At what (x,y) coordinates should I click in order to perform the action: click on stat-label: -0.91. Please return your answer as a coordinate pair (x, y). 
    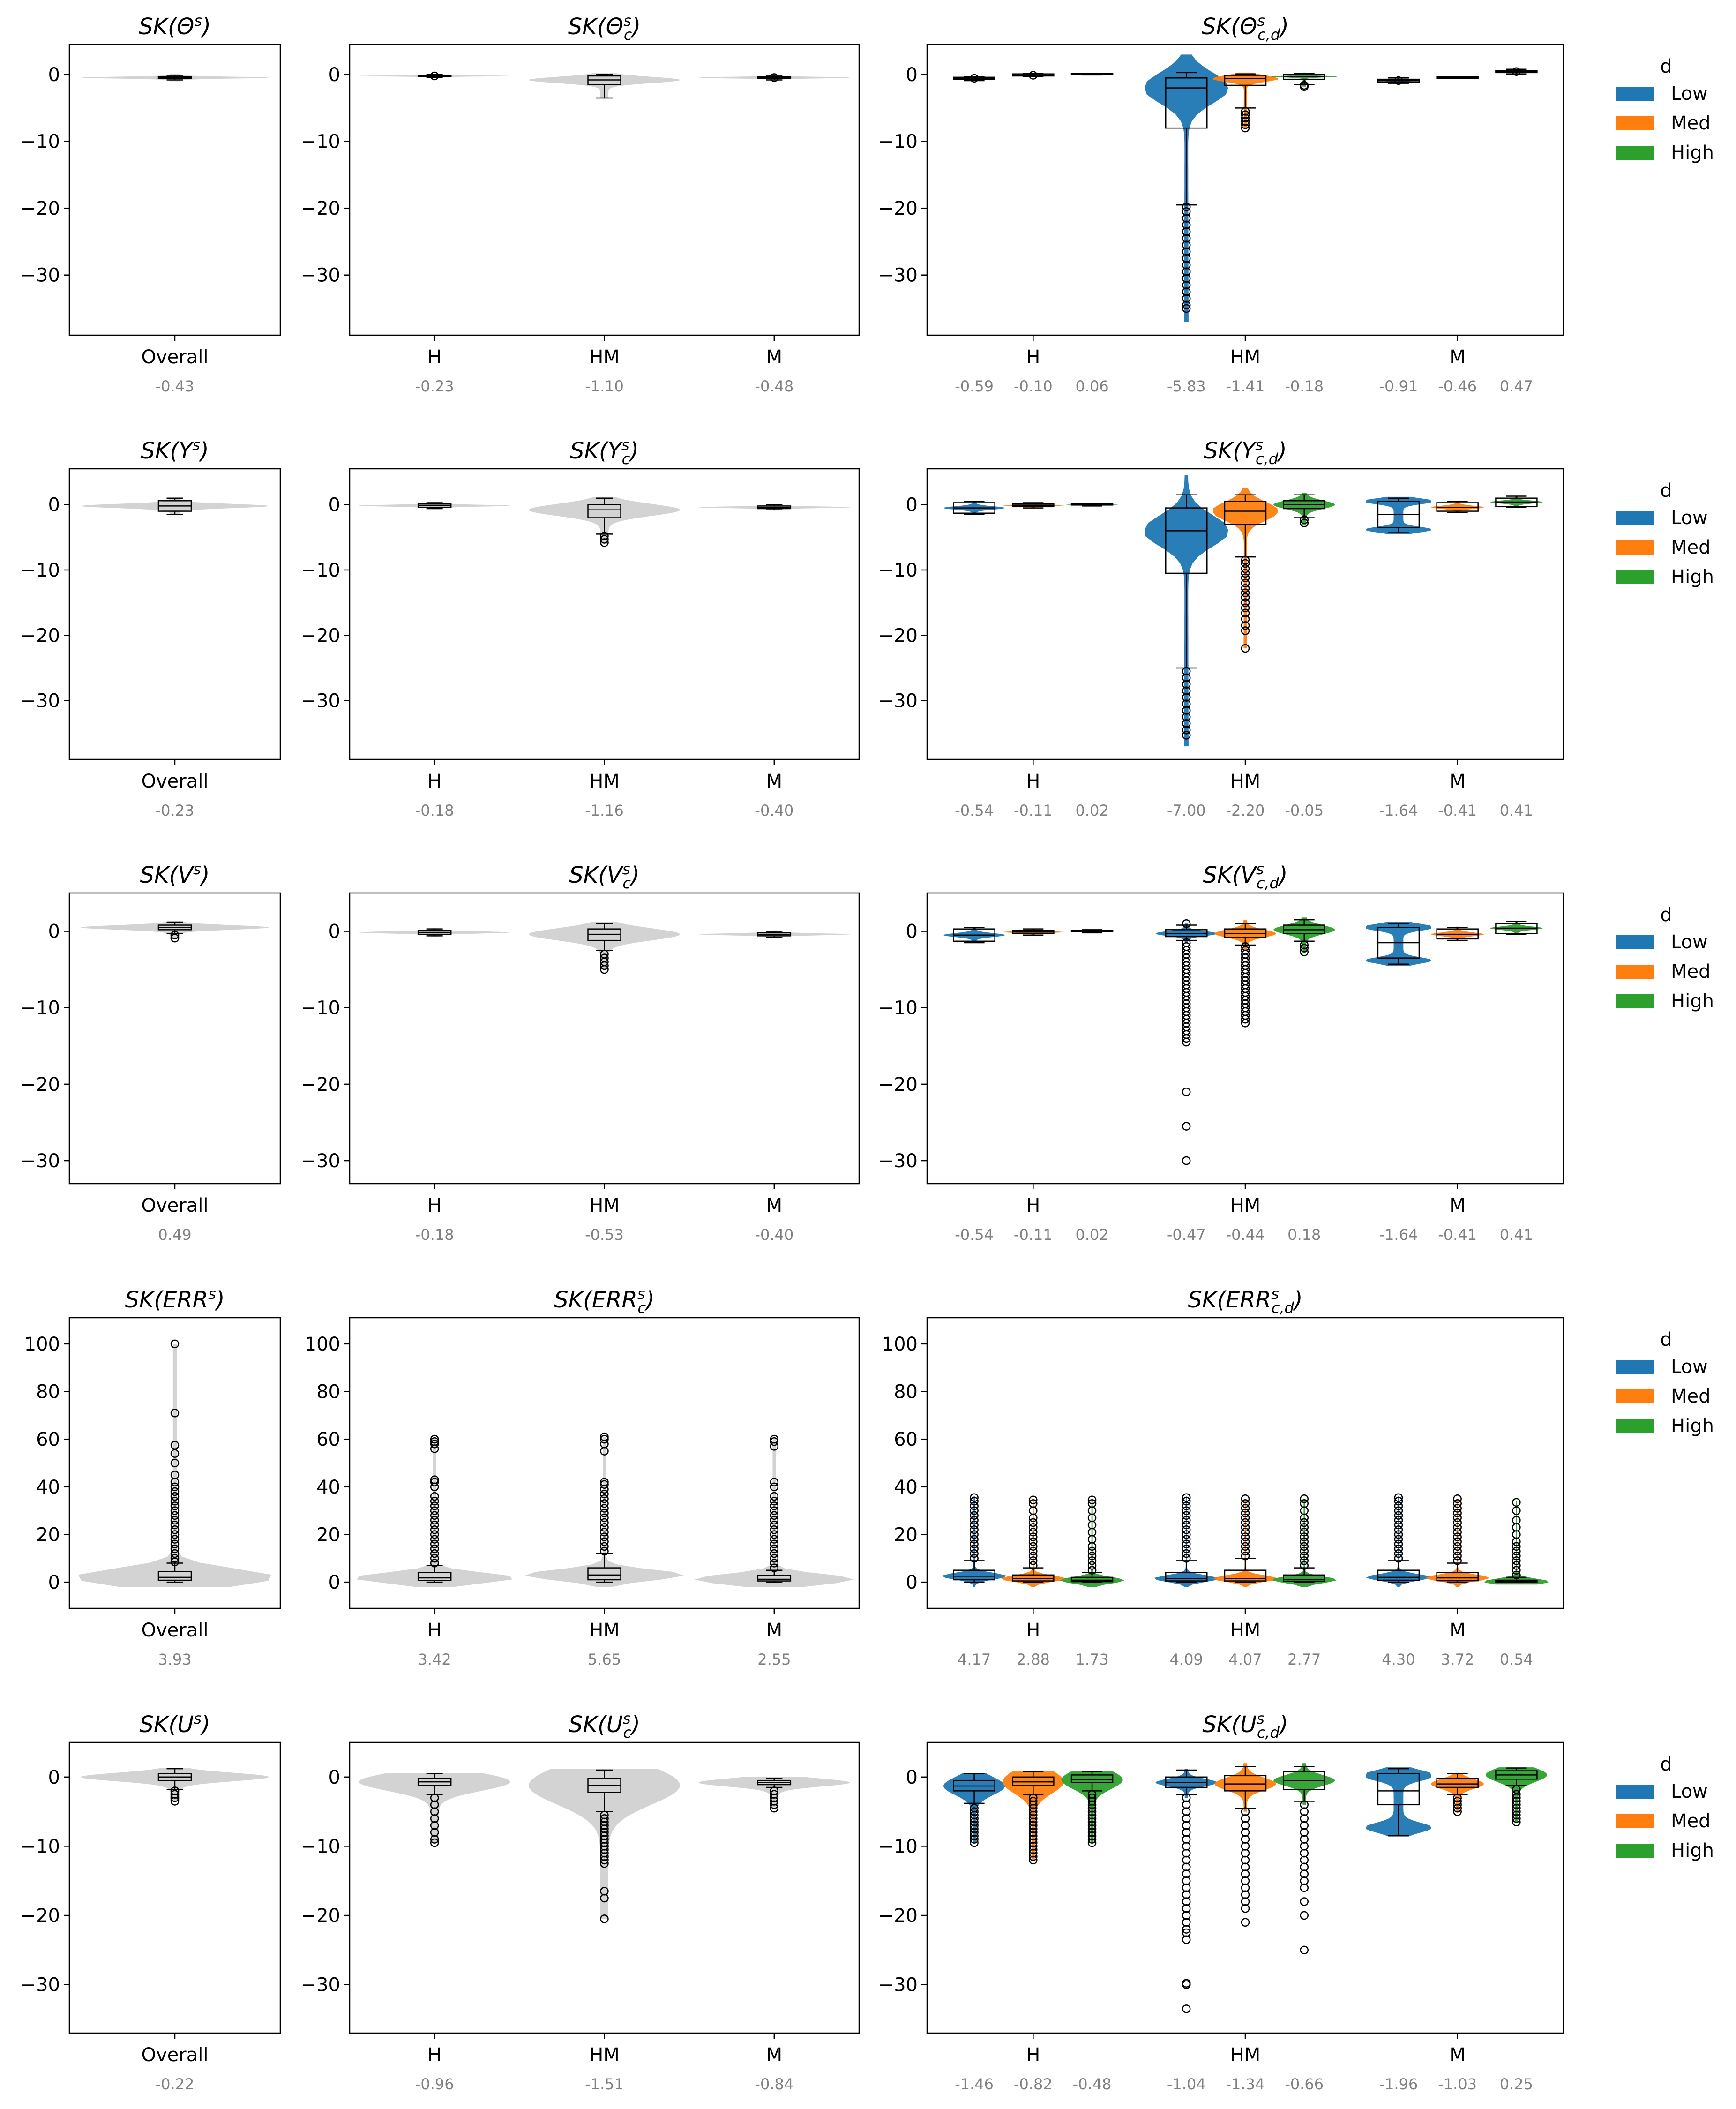
    Looking at the image, I should click on (1398, 386).